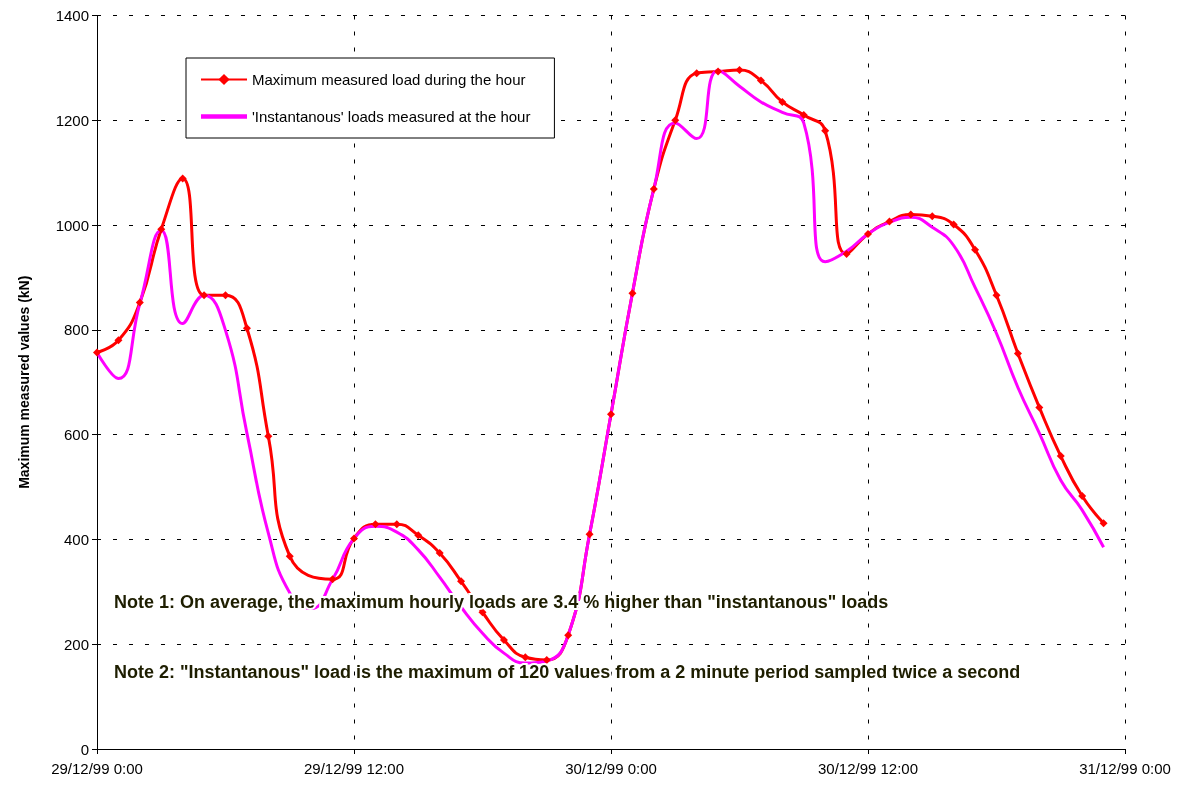 The image size is (1185, 786). What do you see at coordinates (391, 116) in the screenshot?
I see `legend-label: 'Instantanous' loads measured at the hour` at bounding box center [391, 116].